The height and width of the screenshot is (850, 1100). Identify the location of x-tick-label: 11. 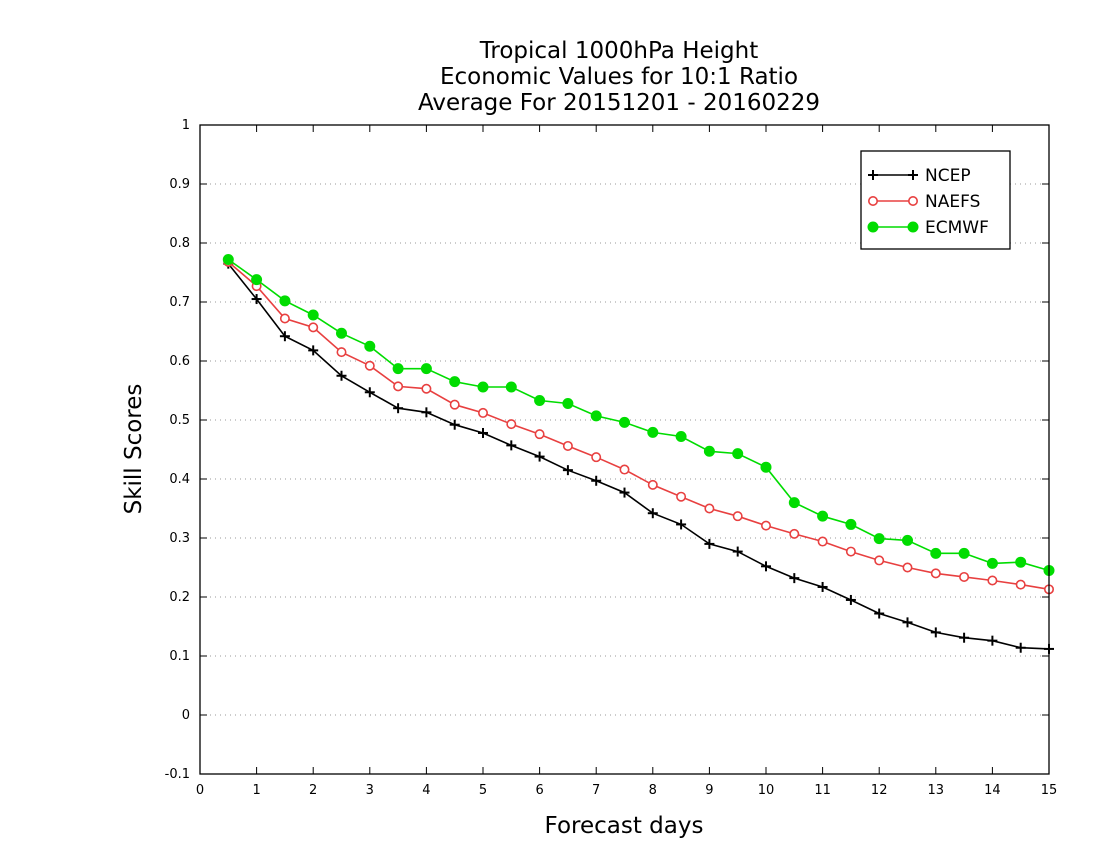
(822, 790).